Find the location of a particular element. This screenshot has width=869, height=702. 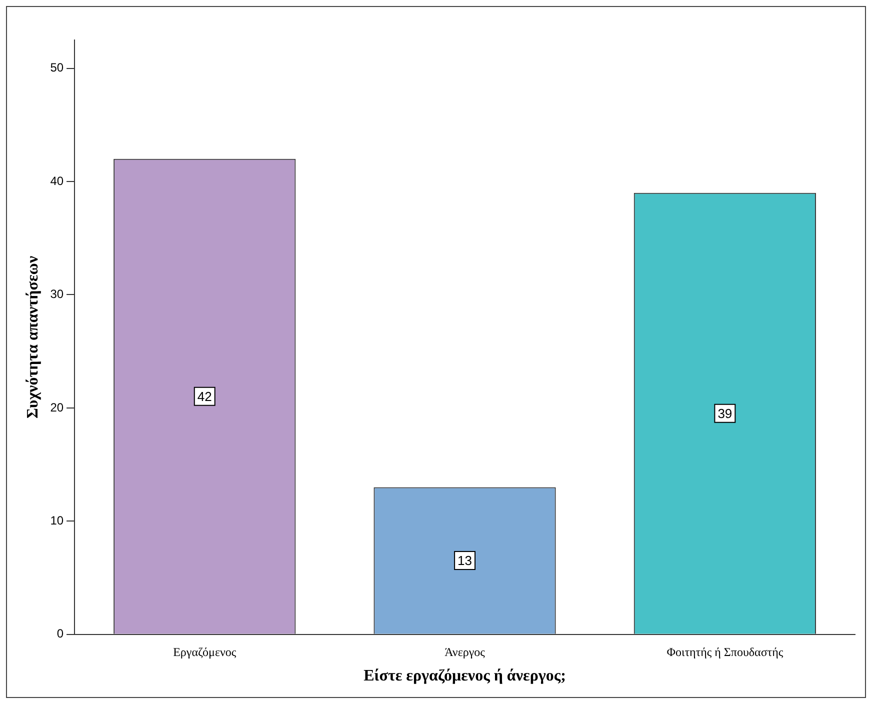

y-tick-label: 20 is located at coordinates (57, 407).